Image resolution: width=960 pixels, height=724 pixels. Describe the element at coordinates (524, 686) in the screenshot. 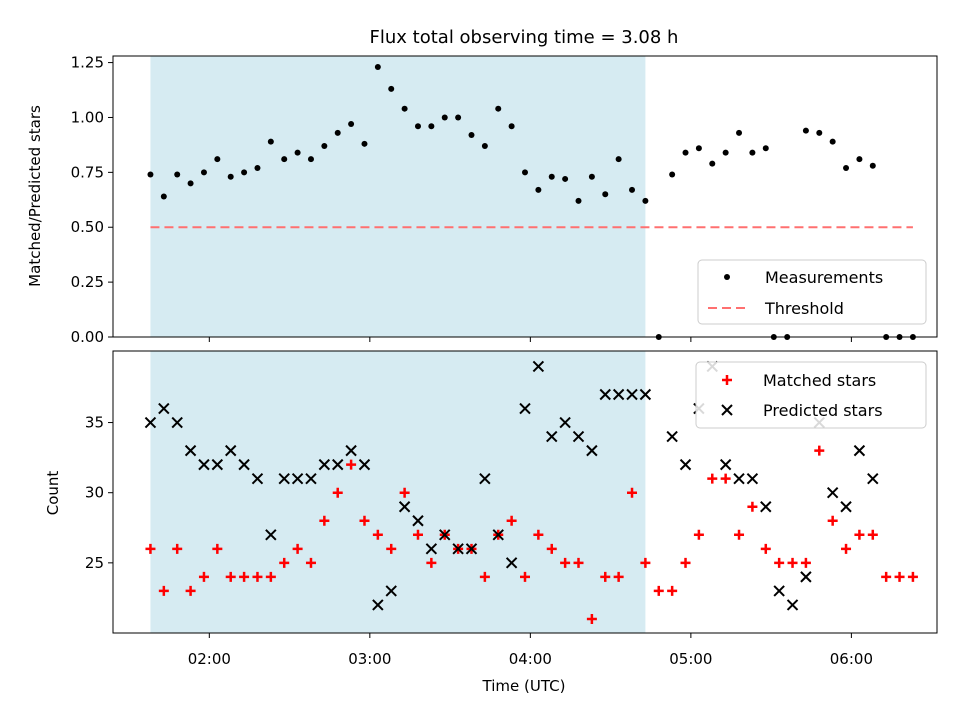

I see `x-axis-label: Time (UTC)` at that location.